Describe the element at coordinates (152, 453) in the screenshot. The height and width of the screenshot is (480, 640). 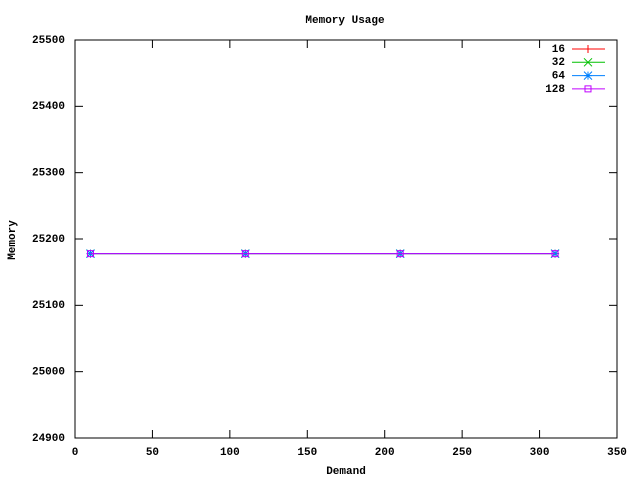
I see `x-tick-label: 50` at that location.